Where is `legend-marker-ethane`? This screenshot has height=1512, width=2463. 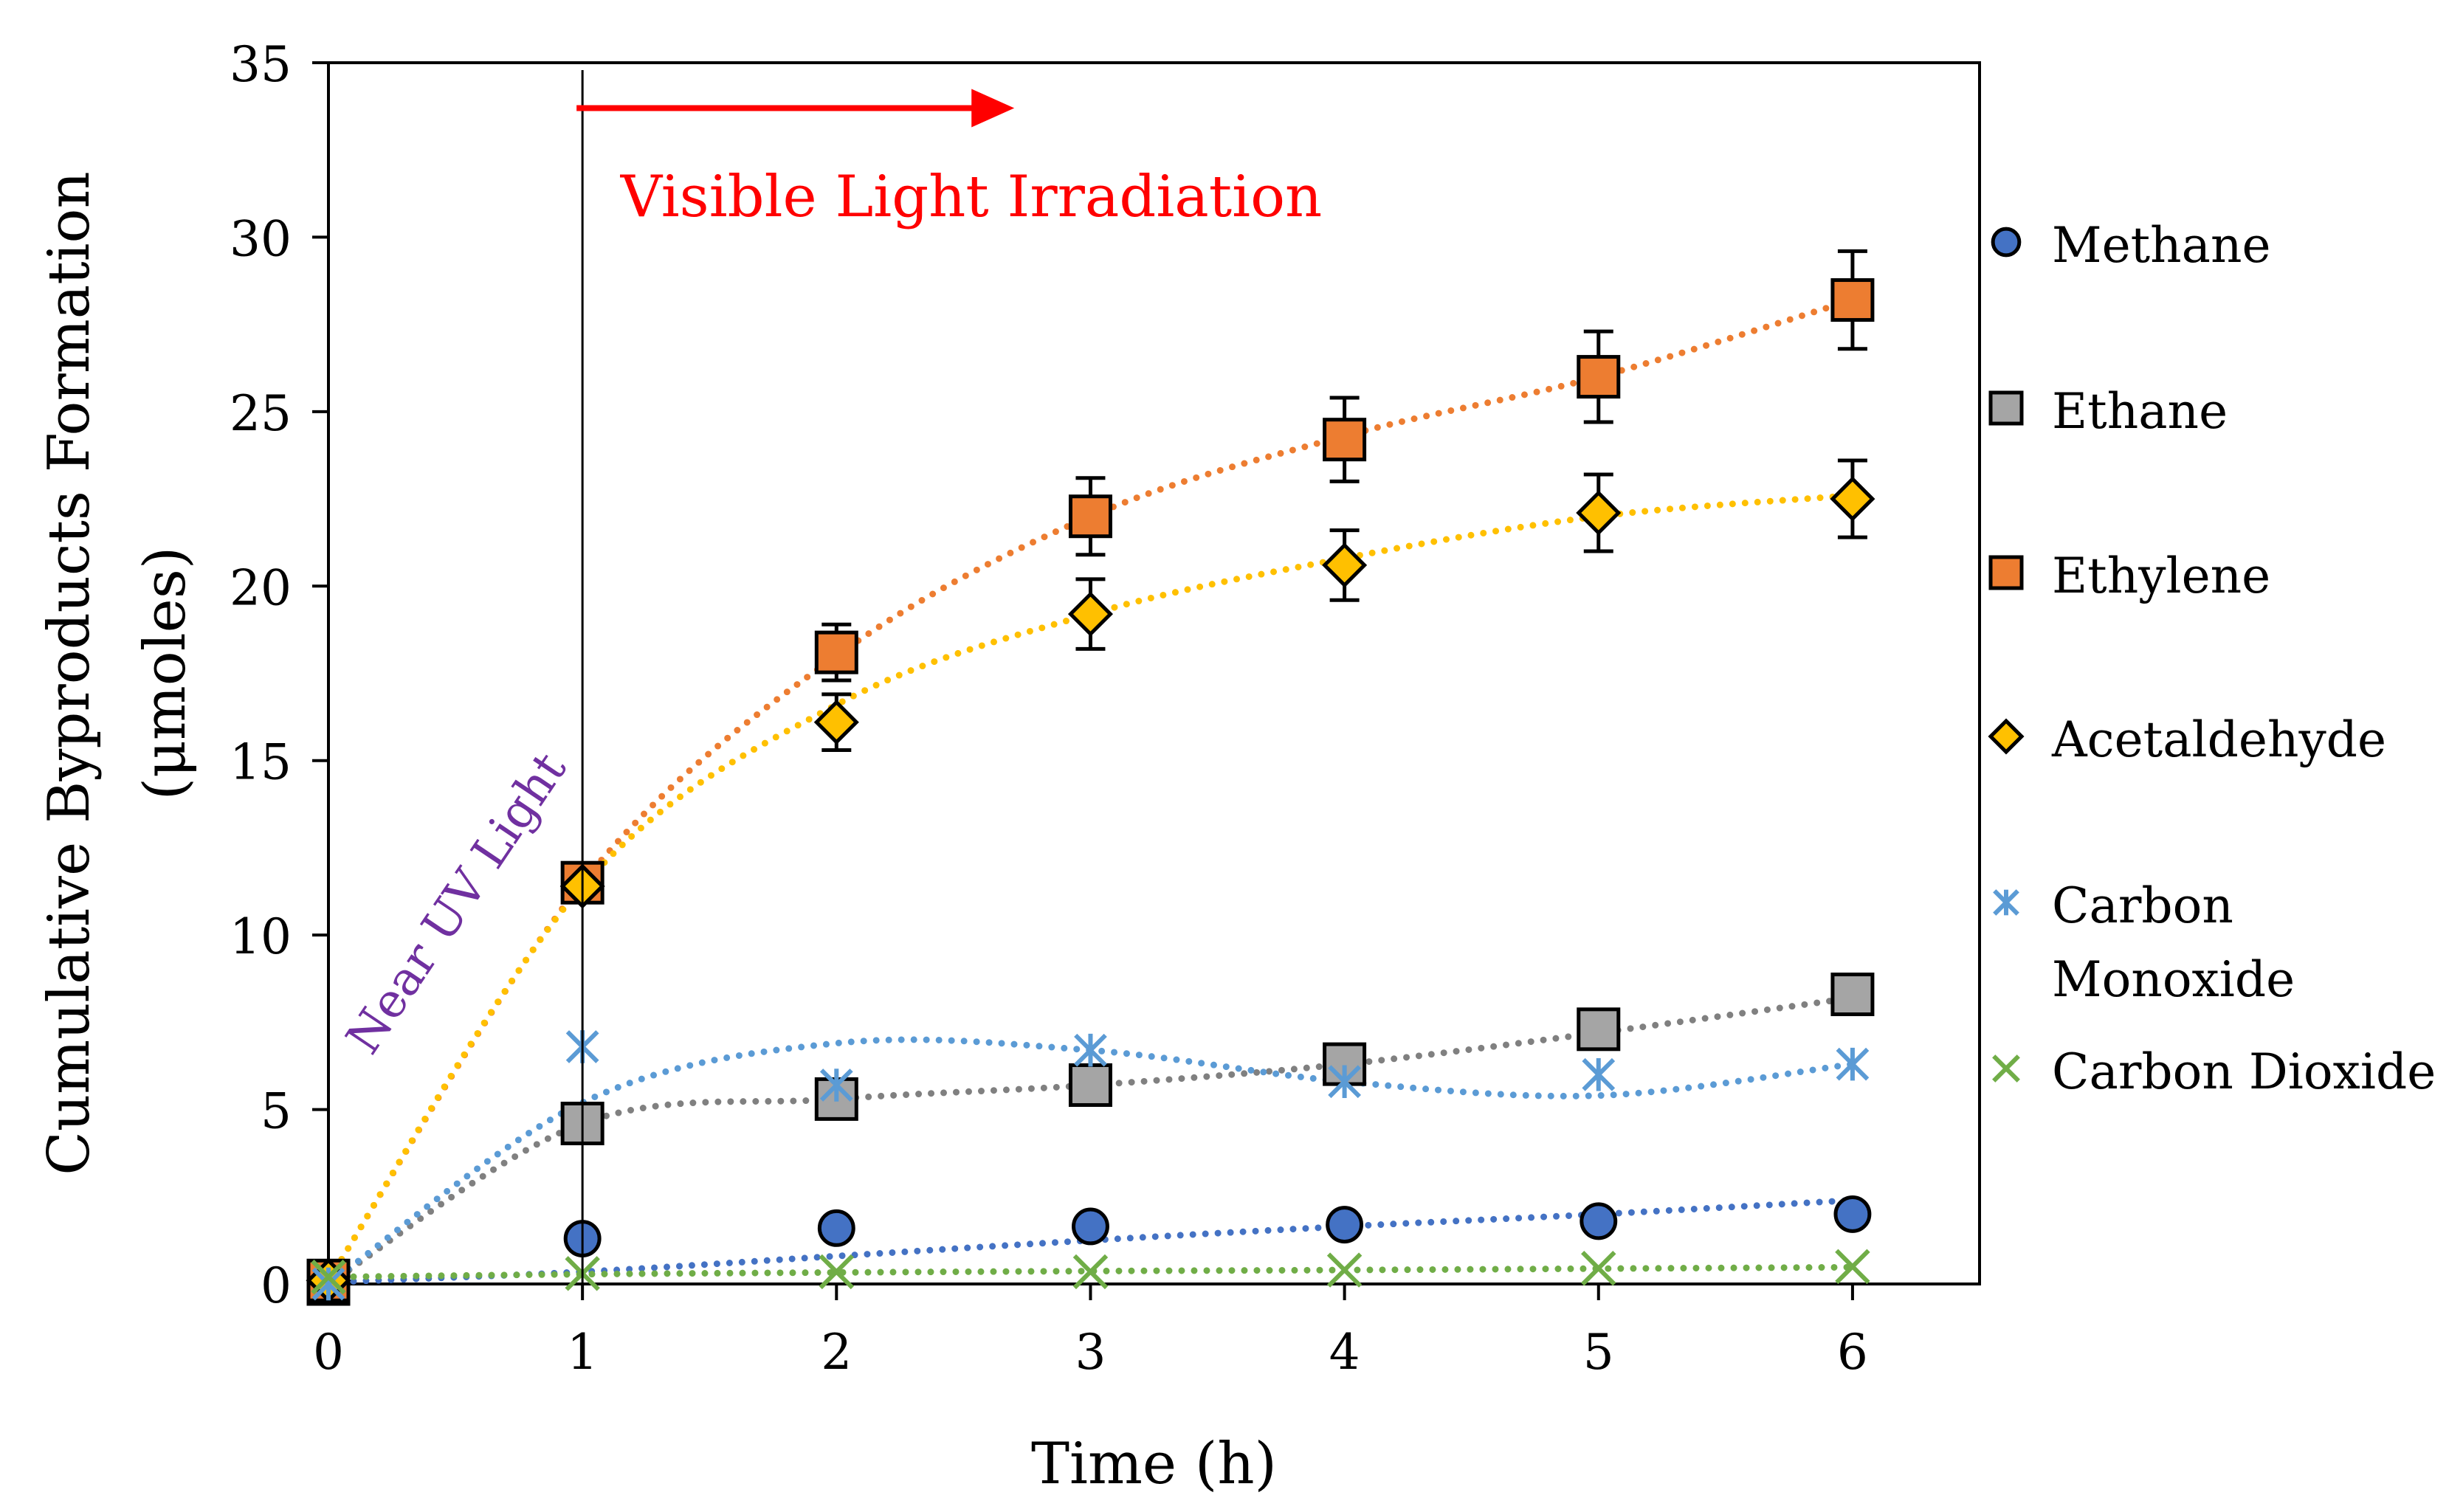 legend-marker-ethane is located at coordinates (2006, 408).